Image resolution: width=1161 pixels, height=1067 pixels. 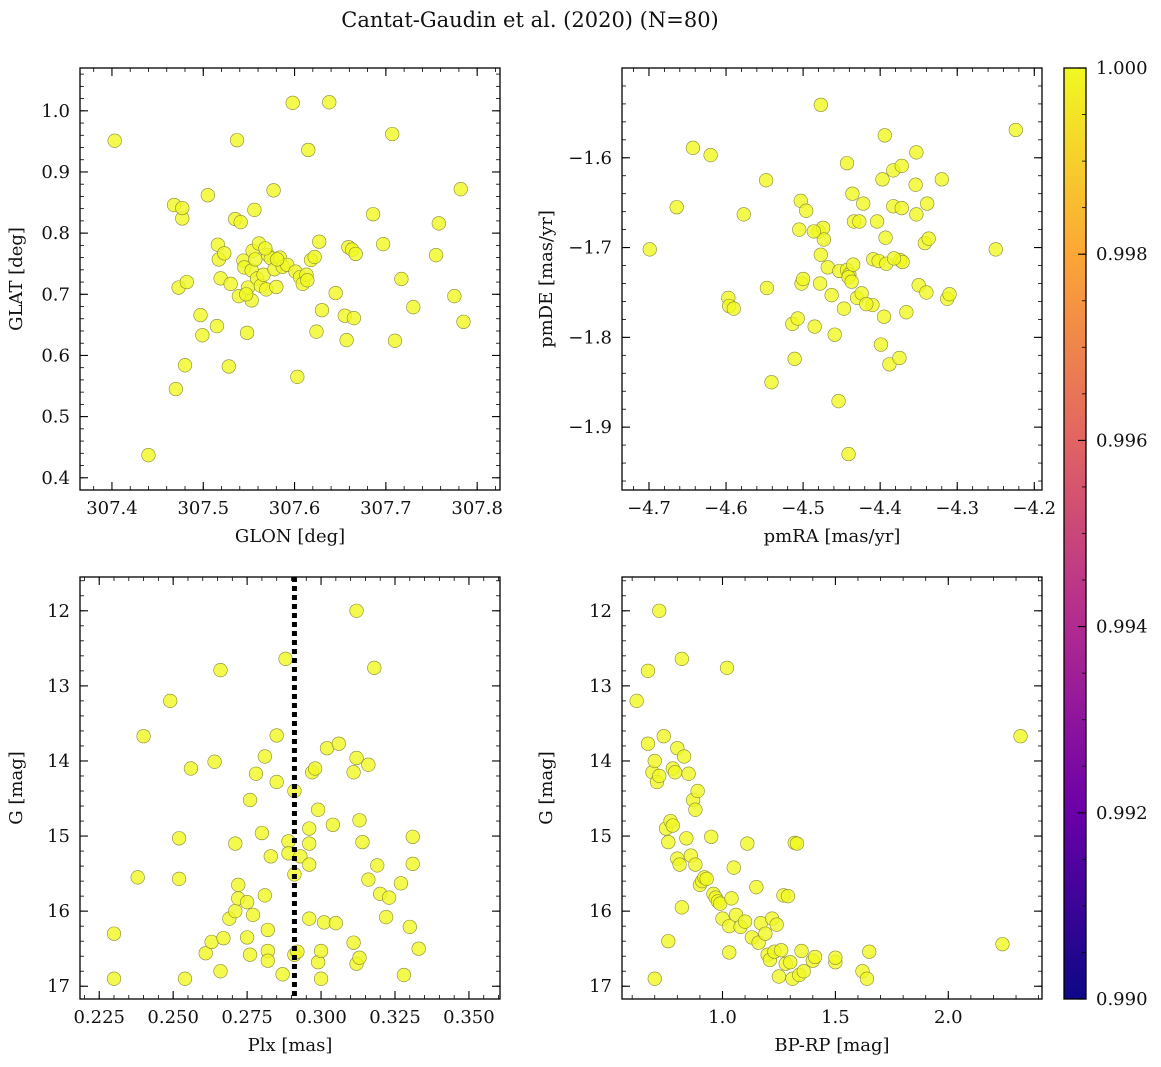 What do you see at coordinates (1105, 534) in the screenshot?
I see `colorbar: 0.990 0.992 0.994 0.996 0.998 1.000` at bounding box center [1105, 534].